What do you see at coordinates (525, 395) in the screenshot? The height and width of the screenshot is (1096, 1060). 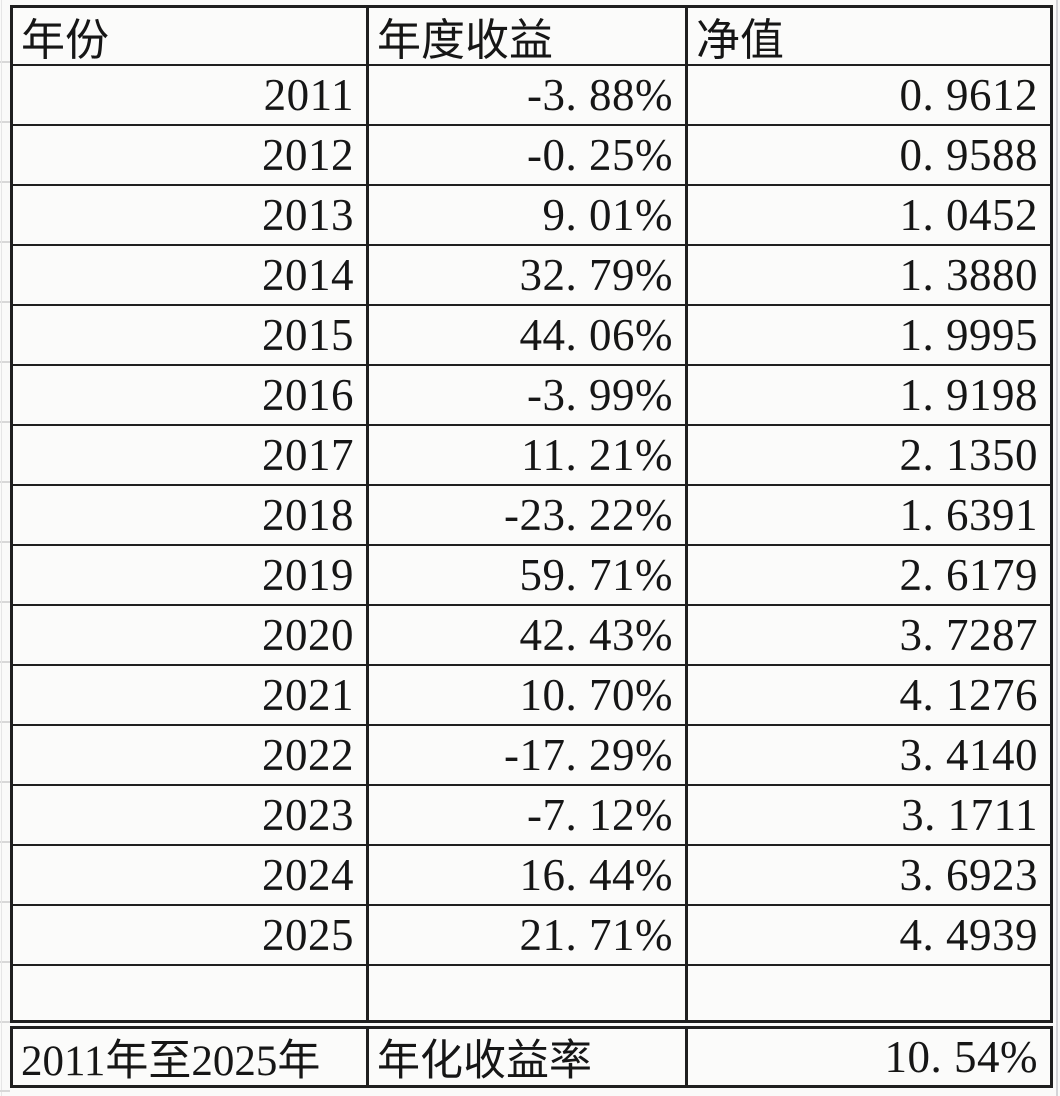 I see `return-cell: -3. 99%` at bounding box center [525, 395].